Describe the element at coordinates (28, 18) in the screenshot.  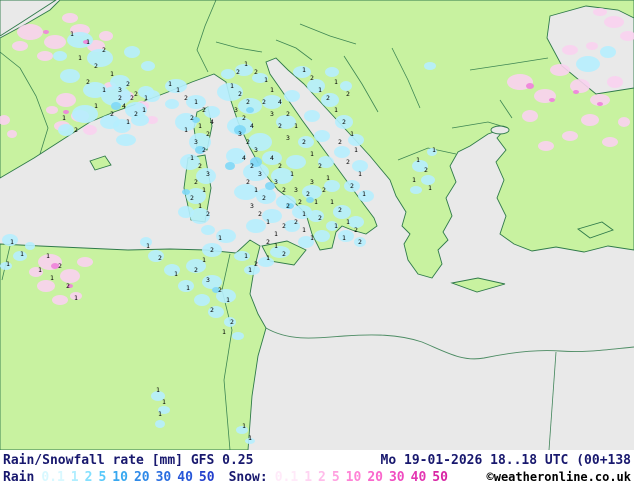
I see `sea-biscay` at that location.